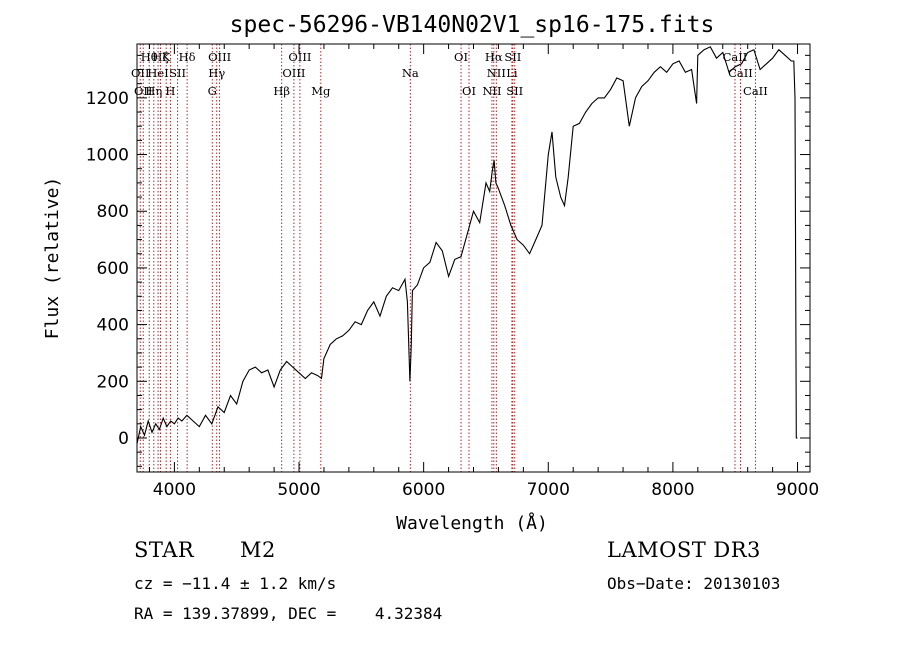  I want to click on y-tick-label: 1000, so click(107, 156).